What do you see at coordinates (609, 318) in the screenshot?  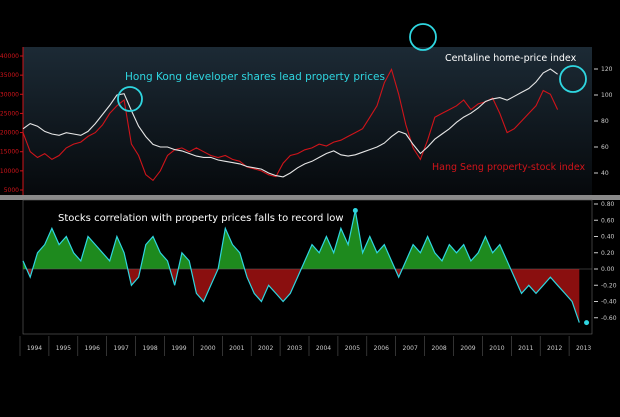 I see `corr-axis-tick-label: -0.60` at bounding box center [609, 318].